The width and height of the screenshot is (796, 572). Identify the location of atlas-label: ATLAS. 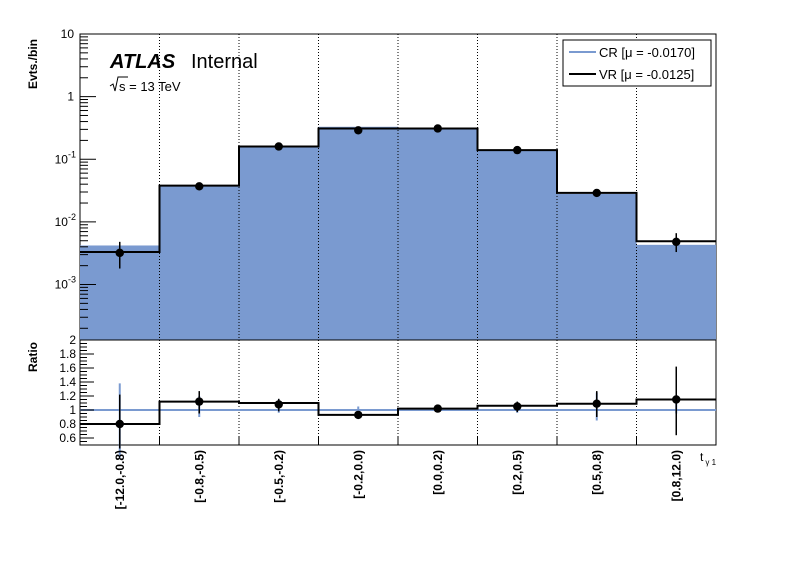
(142, 62).